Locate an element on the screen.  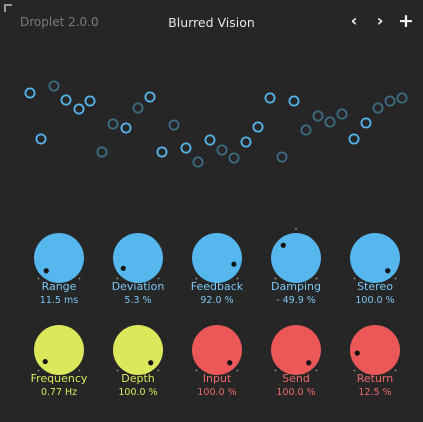
return-knob-dial is located at coordinates (375, 346).